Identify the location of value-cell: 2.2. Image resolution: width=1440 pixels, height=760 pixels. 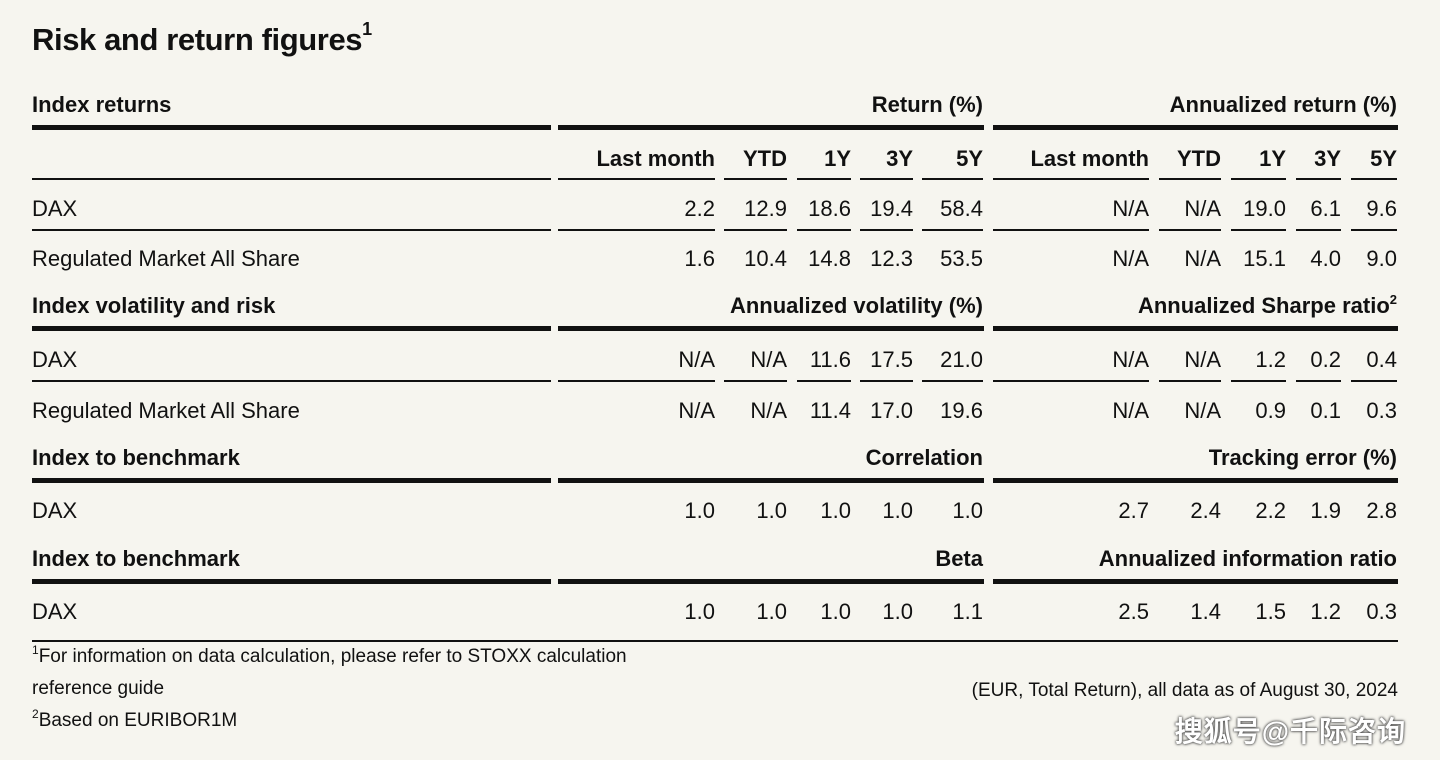
(1270, 510).